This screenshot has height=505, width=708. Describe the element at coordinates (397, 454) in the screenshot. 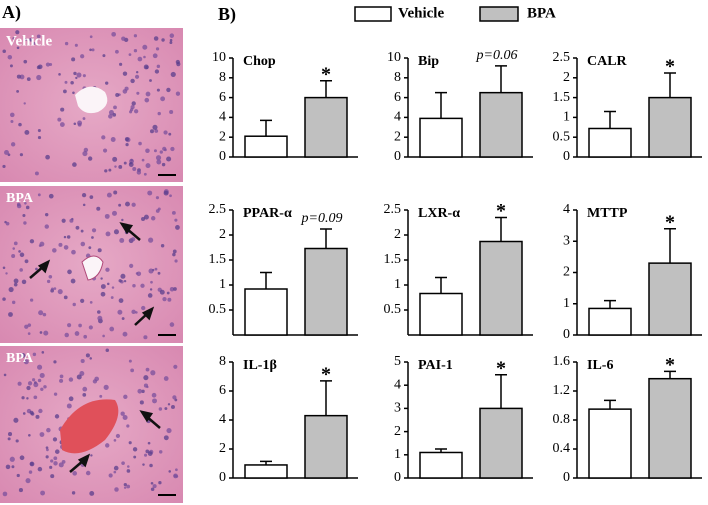

I see `y-tick-label: 1` at that location.